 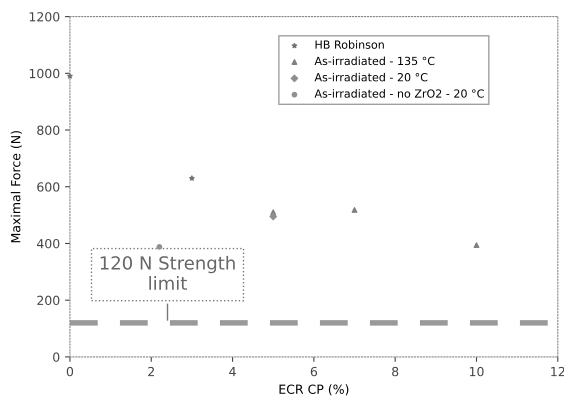 I want to click on y-tick-label: 400, so click(x=48, y=243).